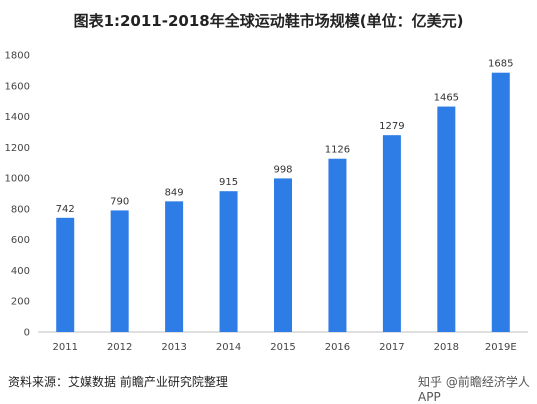  Describe the element at coordinates (283, 255) in the screenshot. I see `bar-2015` at that location.